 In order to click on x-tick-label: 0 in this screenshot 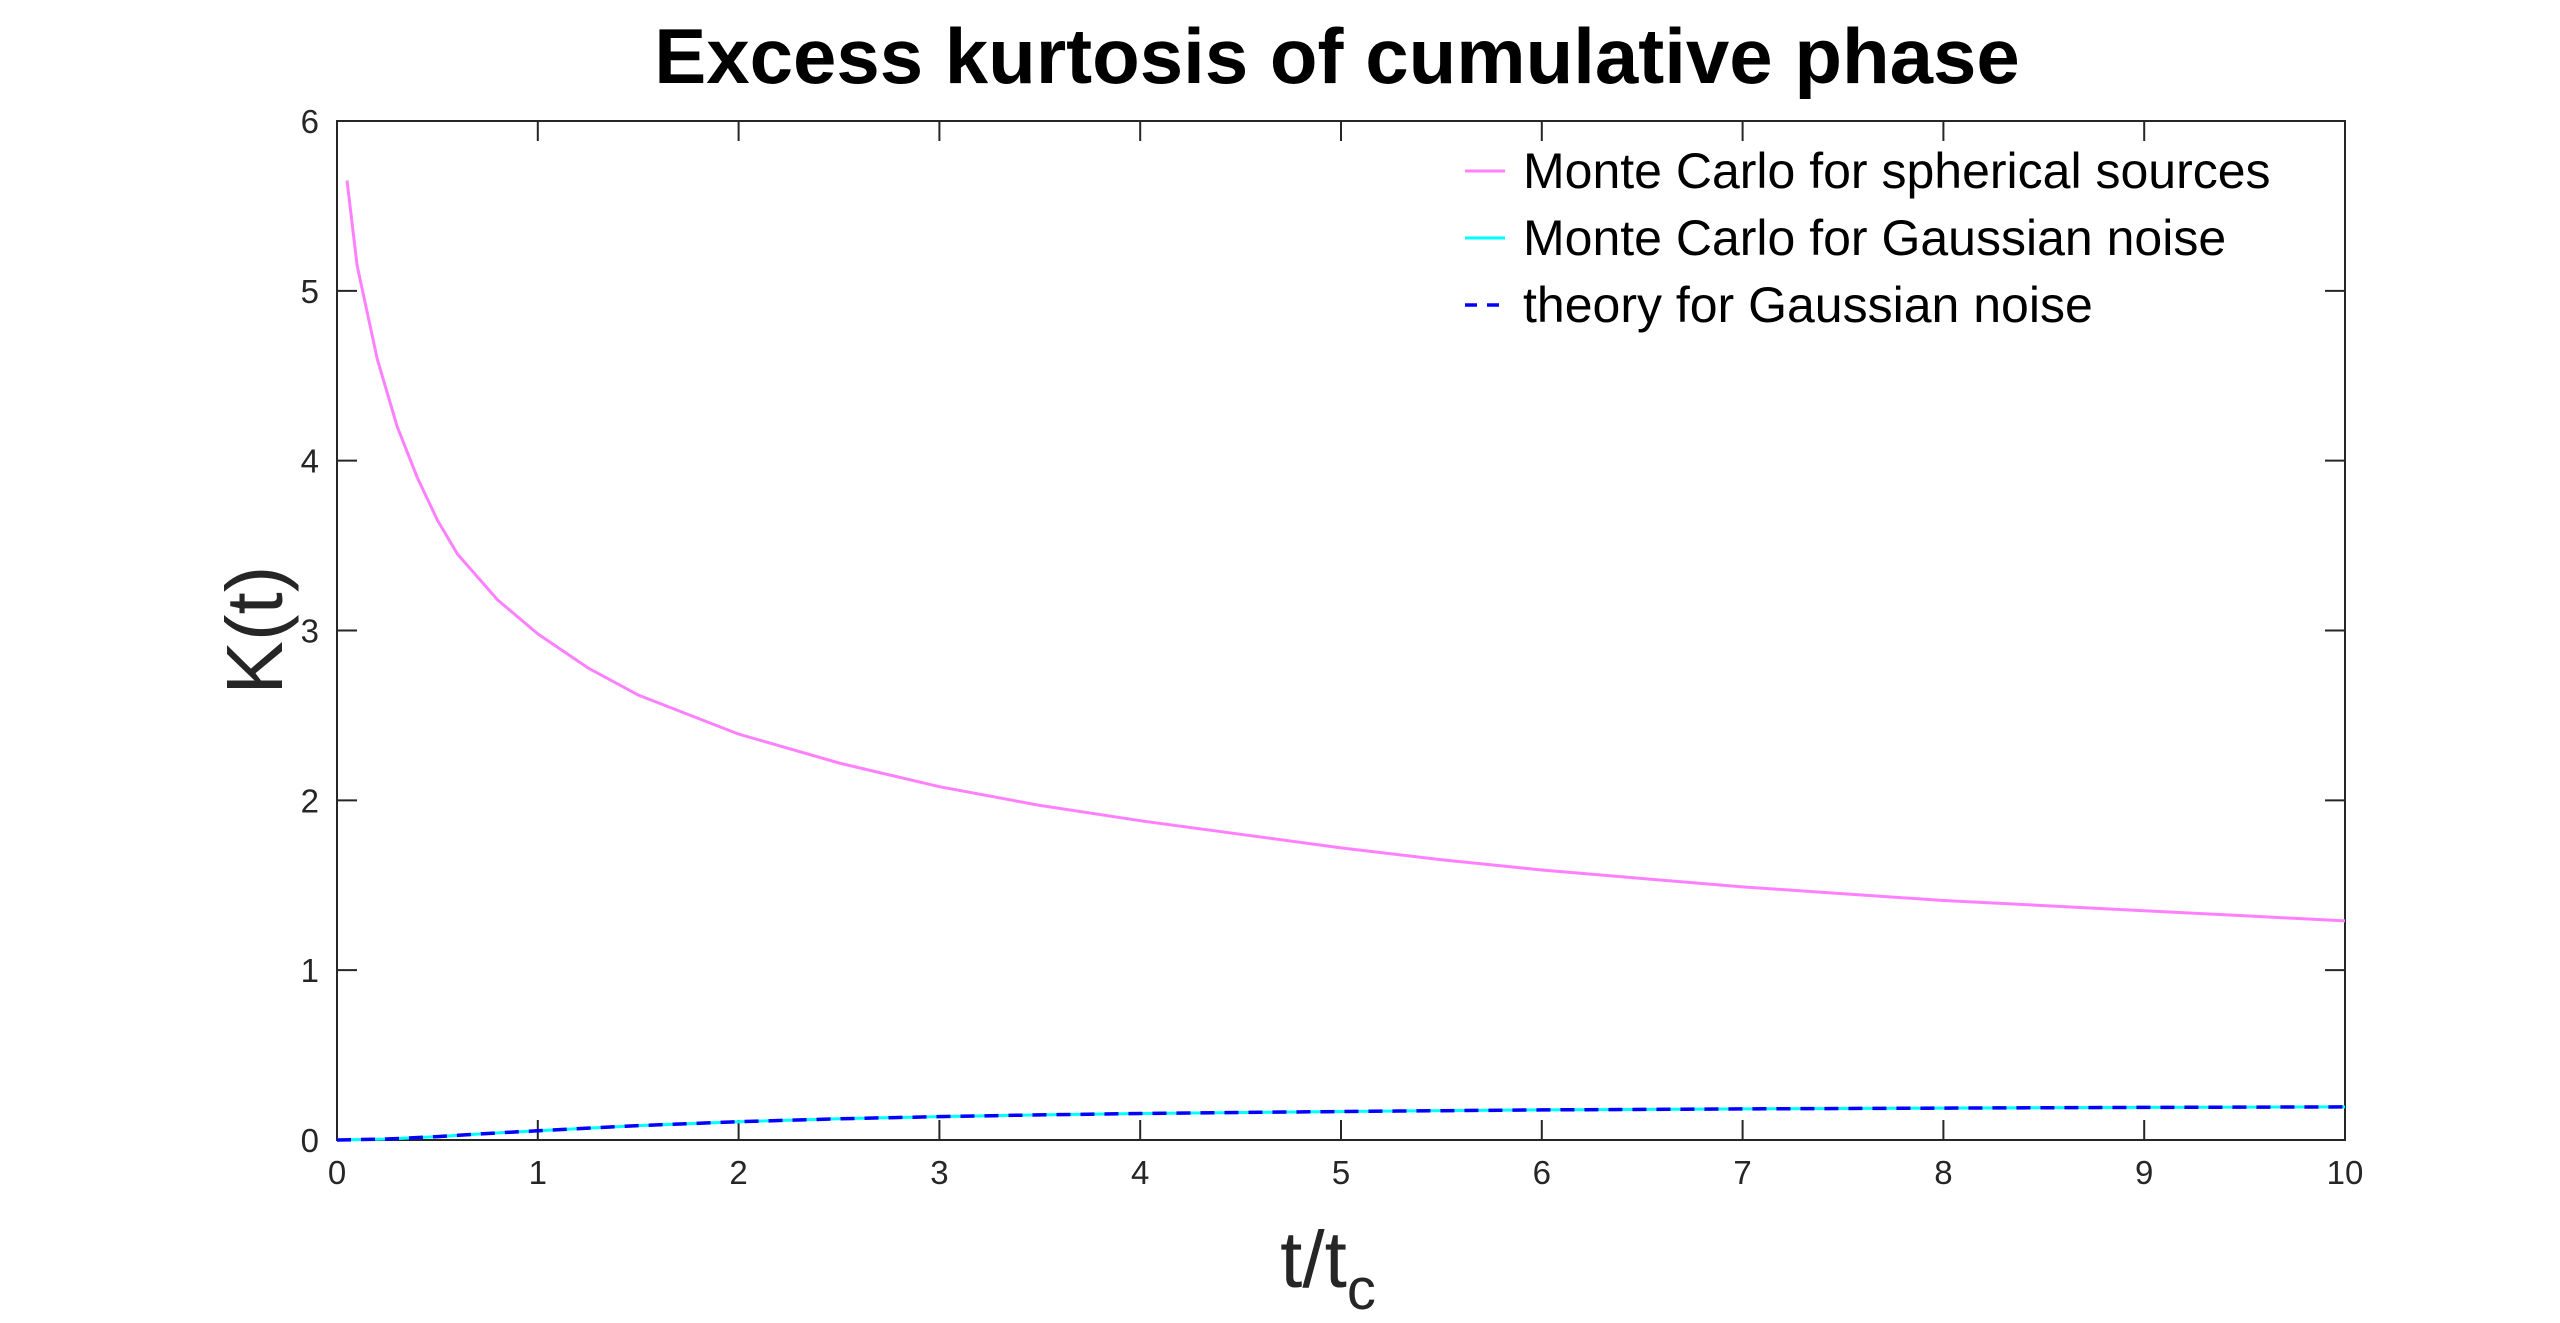, I will do `click(337, 1172)`.